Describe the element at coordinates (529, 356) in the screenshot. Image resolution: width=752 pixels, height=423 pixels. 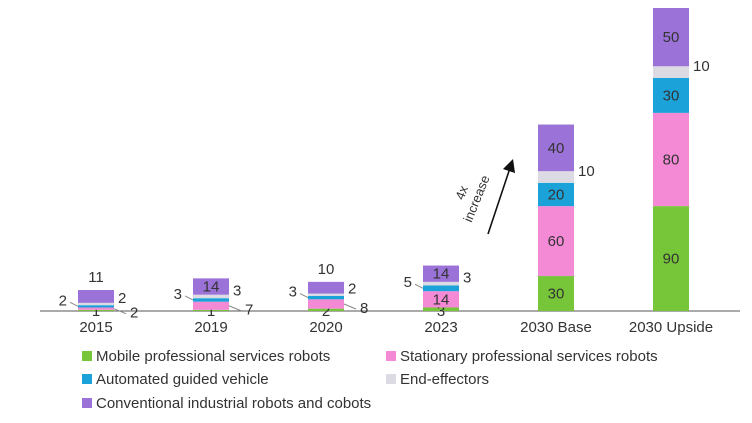
I see `legend-label: Stationary professional services robots` at that location.